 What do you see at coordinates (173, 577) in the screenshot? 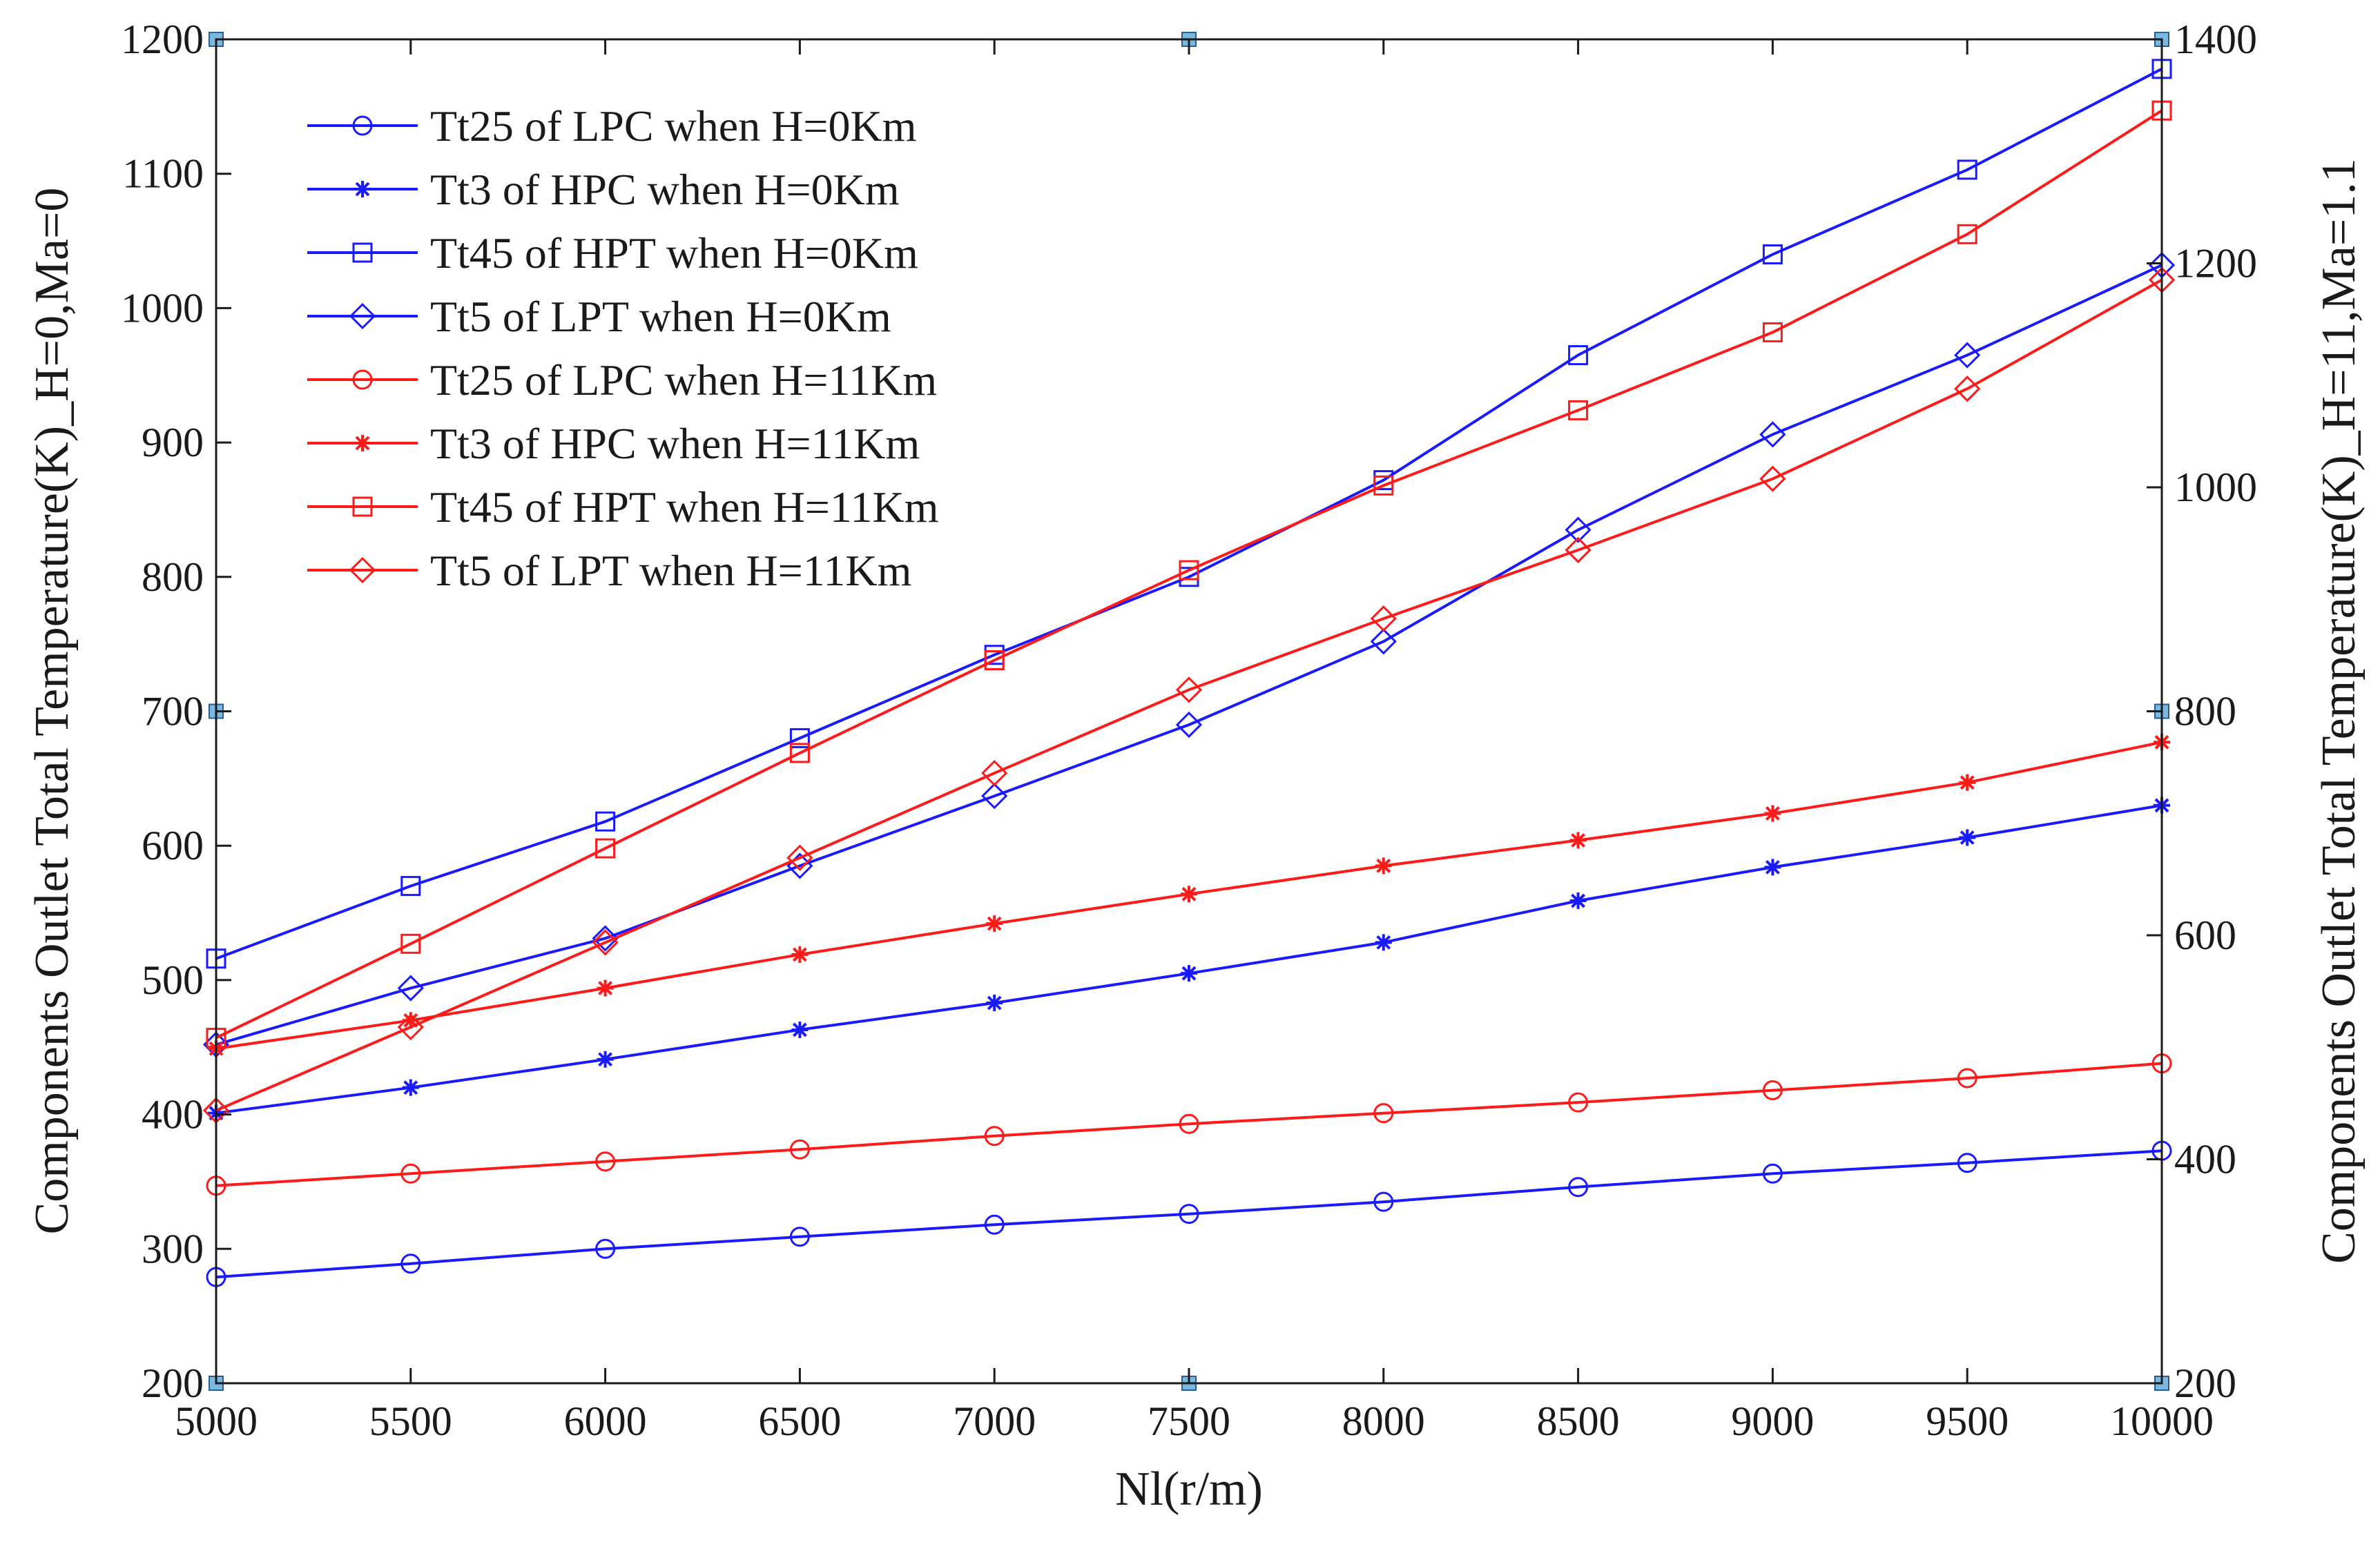
I see `y-tick-label-left: 800` at bounding box center [173, 577].